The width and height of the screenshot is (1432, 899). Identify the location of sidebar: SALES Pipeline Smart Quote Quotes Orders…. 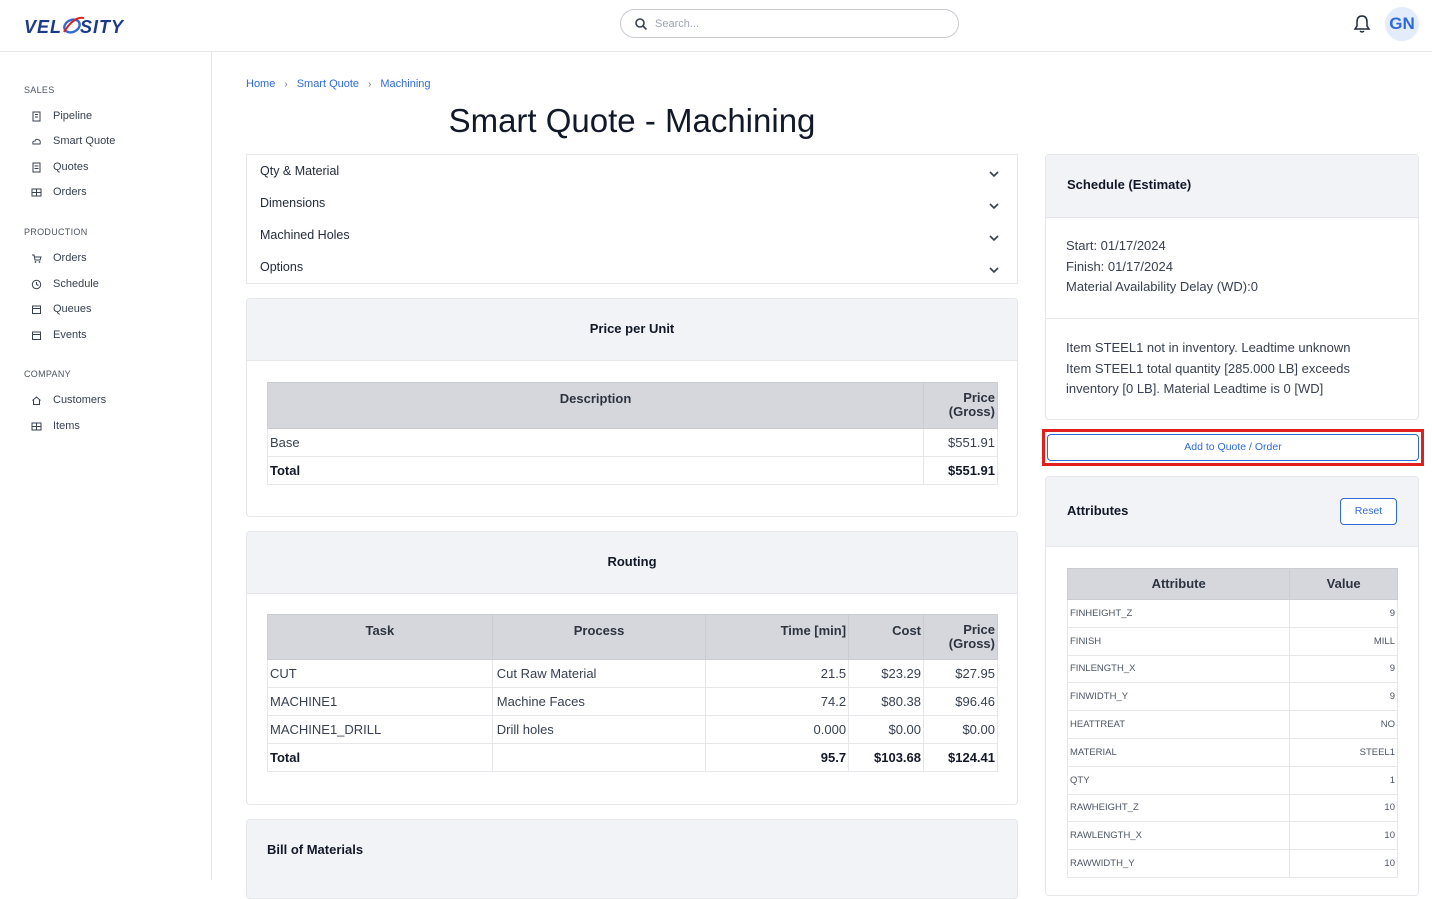
(106, 466).